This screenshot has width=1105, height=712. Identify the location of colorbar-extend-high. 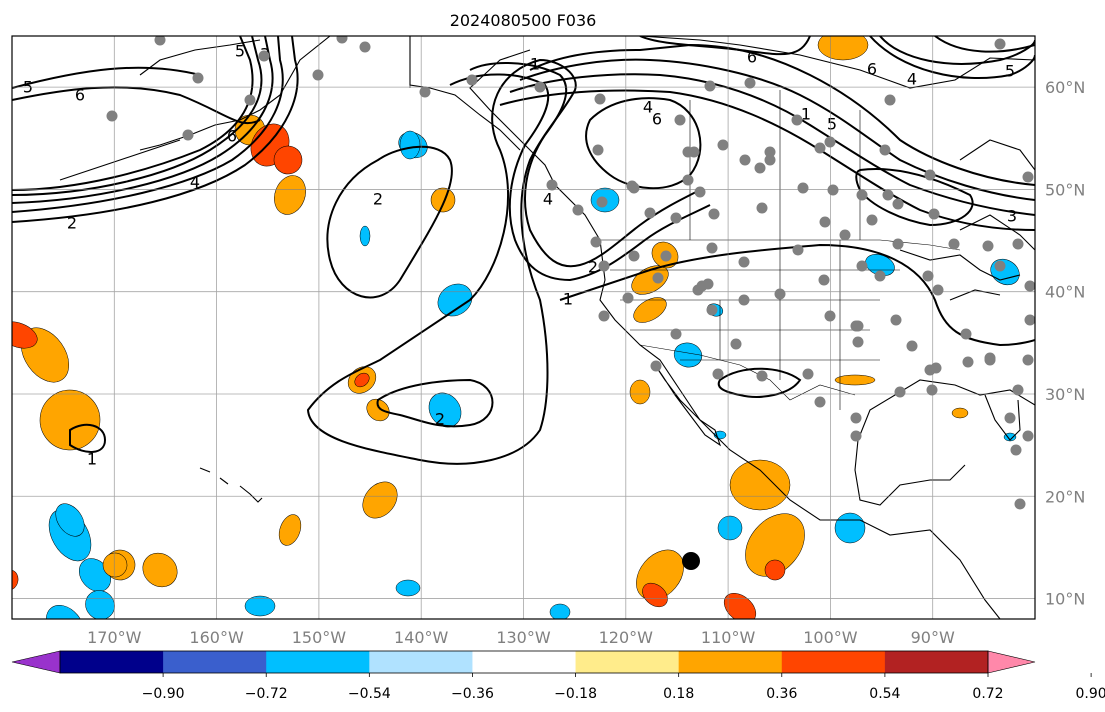
(1011, 662).